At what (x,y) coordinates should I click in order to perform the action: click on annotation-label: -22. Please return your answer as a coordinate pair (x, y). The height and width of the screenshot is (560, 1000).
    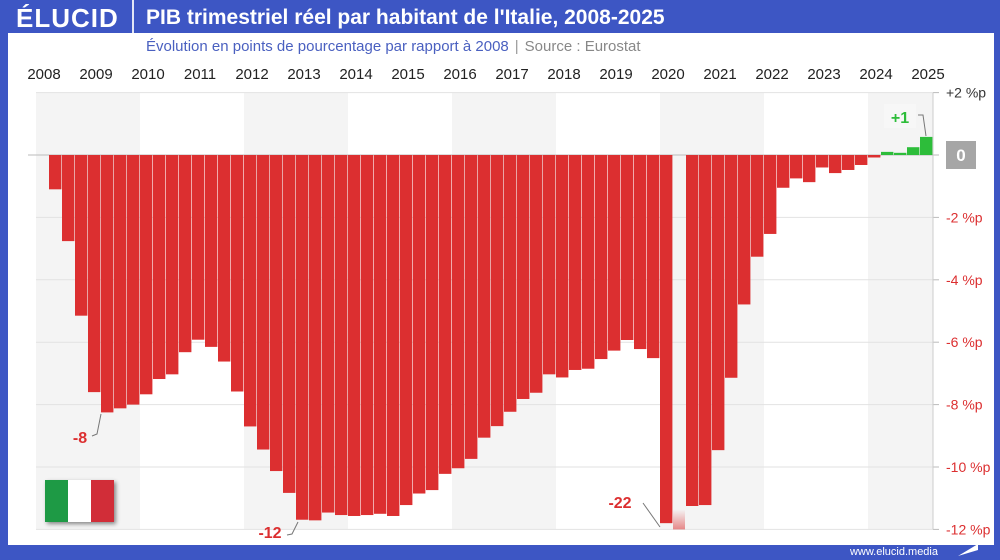
    Looking at the image, I should click on (619, 503).